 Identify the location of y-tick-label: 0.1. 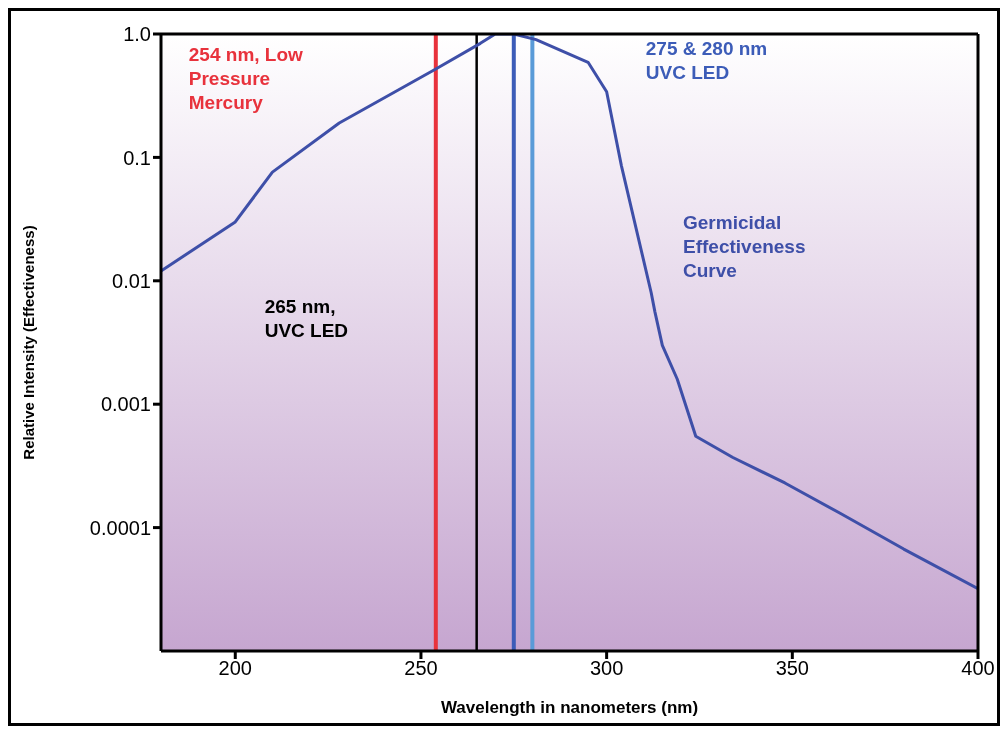
(137, 157).